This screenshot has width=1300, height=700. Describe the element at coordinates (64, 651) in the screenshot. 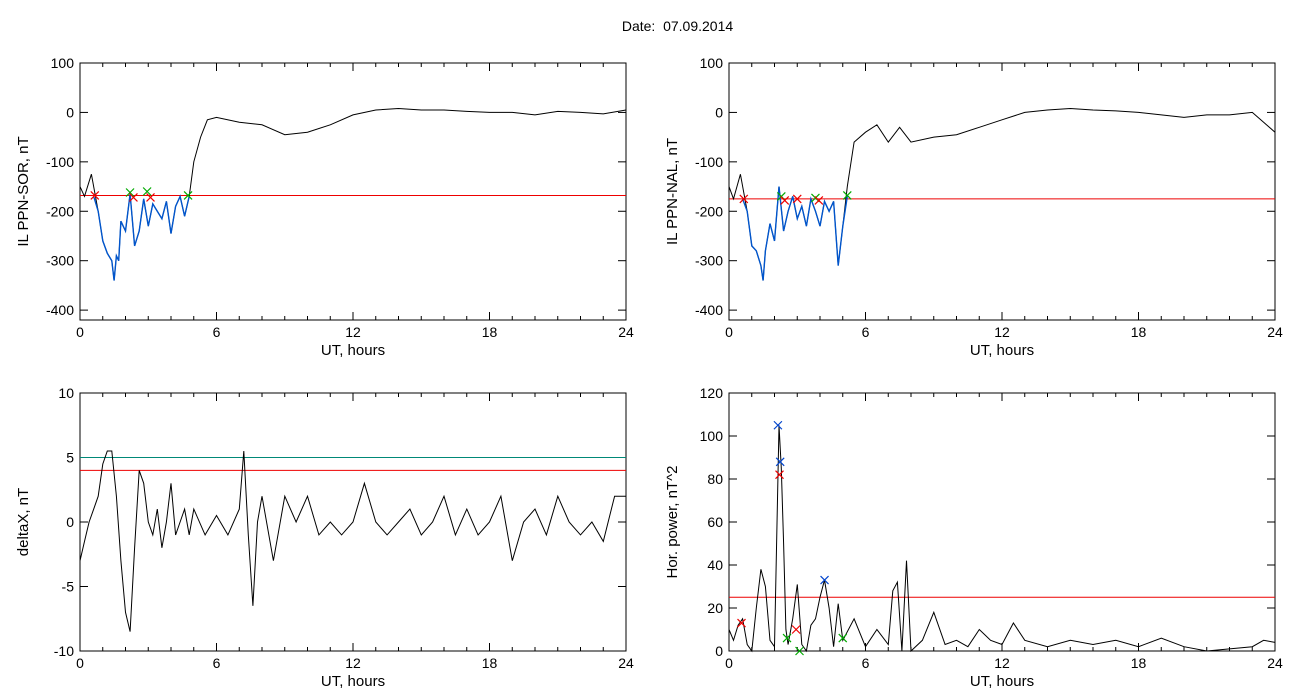

I see `y-tick-label: -10` at that location.